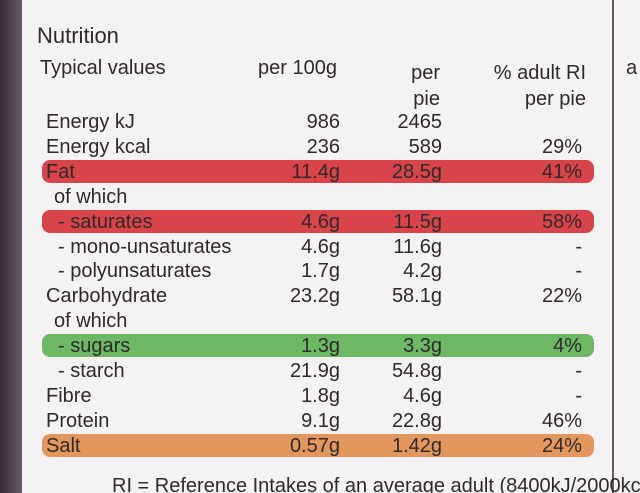  What do you see at coordinates (105, 221) in the screenshot?
I see `row-label: - saturates` at bounding box center [105, 221].